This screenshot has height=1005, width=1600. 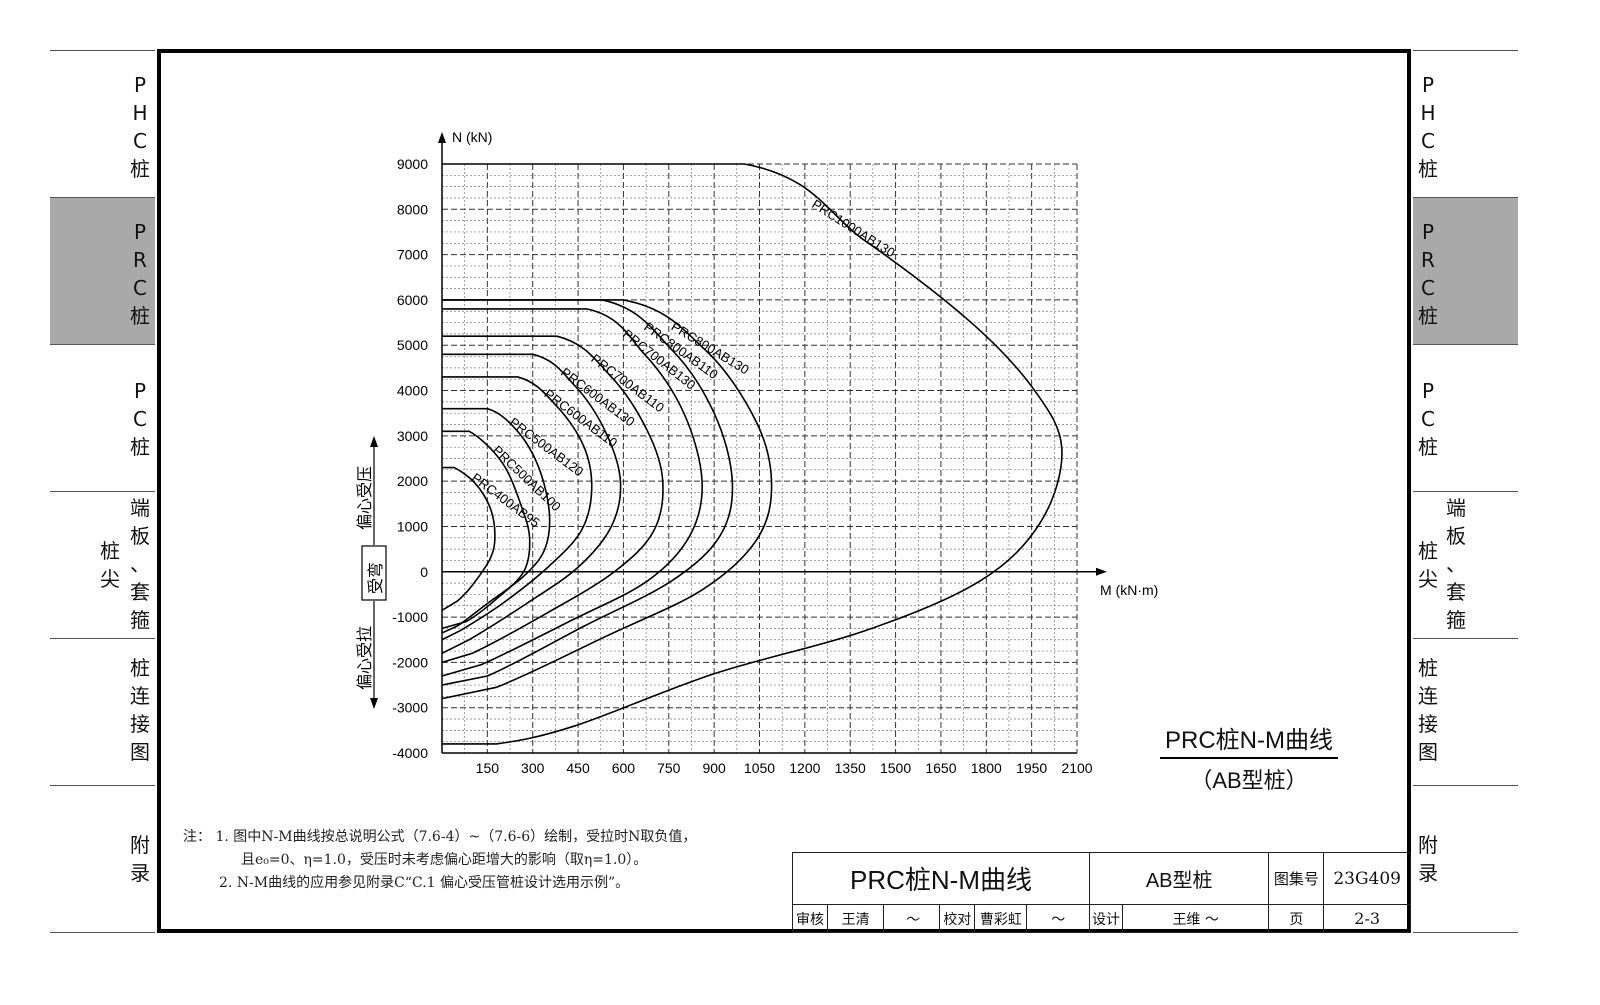 I want to click on series-line-prc700ab110, so click(x=552, y=499).